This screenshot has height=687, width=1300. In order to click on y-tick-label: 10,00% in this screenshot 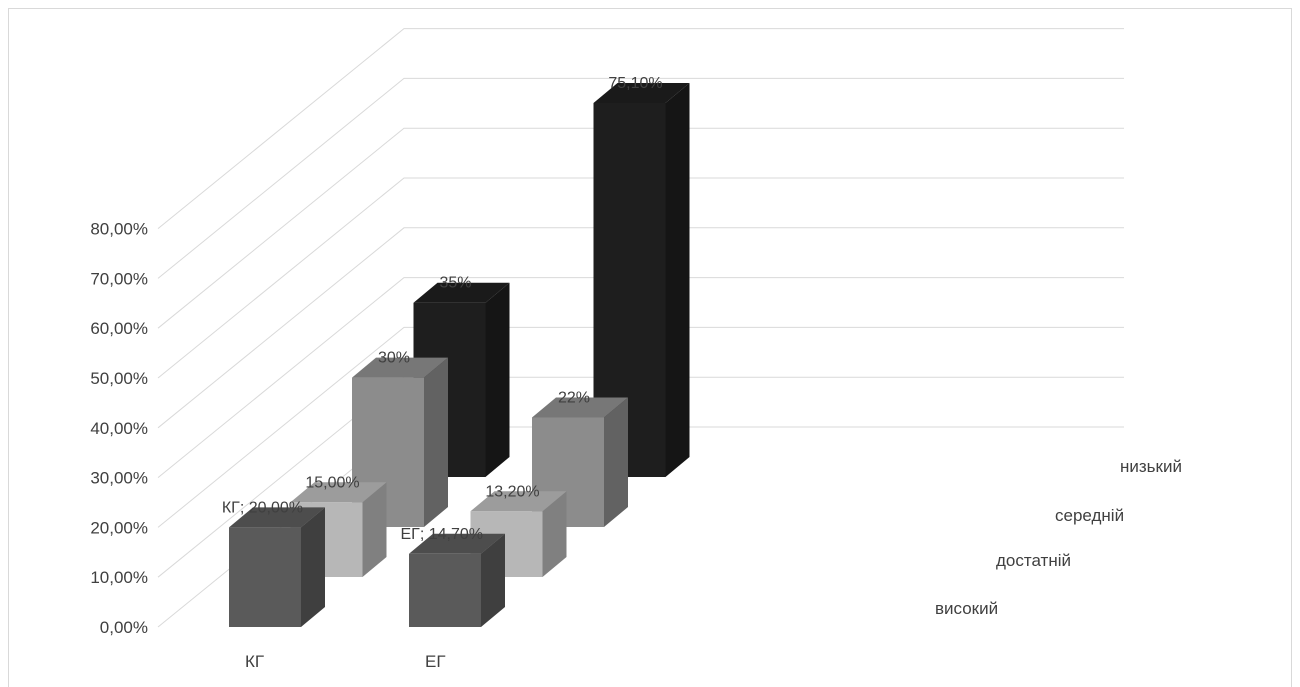, I will do `click(119, 577)`.